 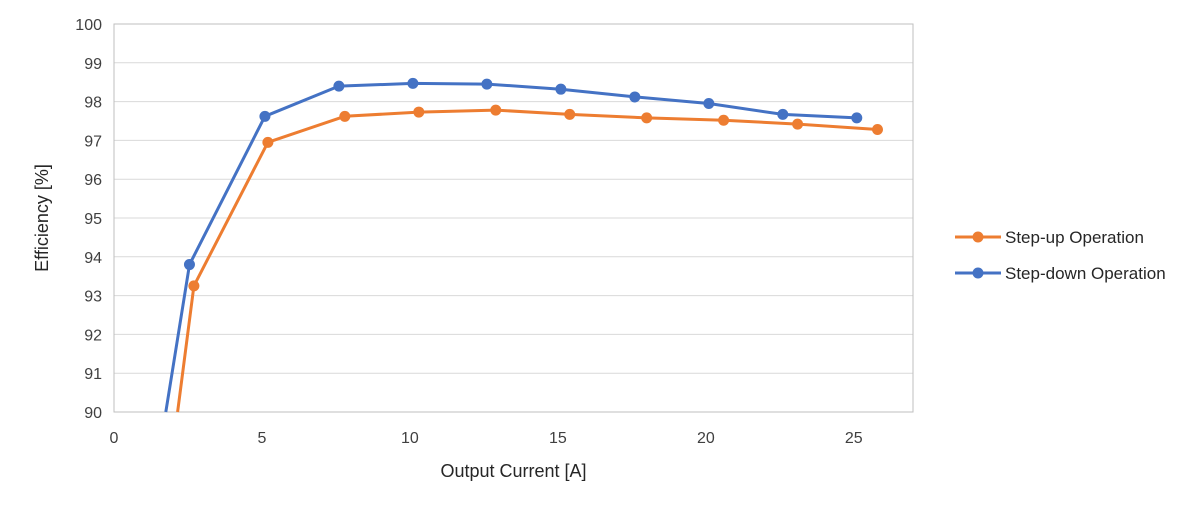 I want to click on x-tick-label: 25, so click(x=854, y=438).